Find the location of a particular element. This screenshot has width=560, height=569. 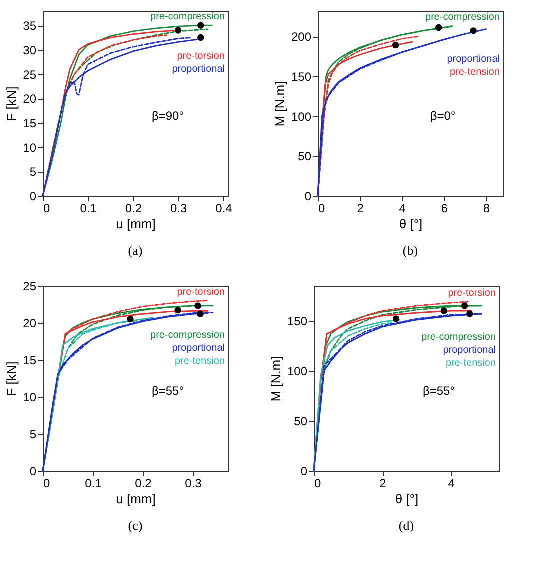

y-tick-label: 35 is located at coordinates (30, 26).